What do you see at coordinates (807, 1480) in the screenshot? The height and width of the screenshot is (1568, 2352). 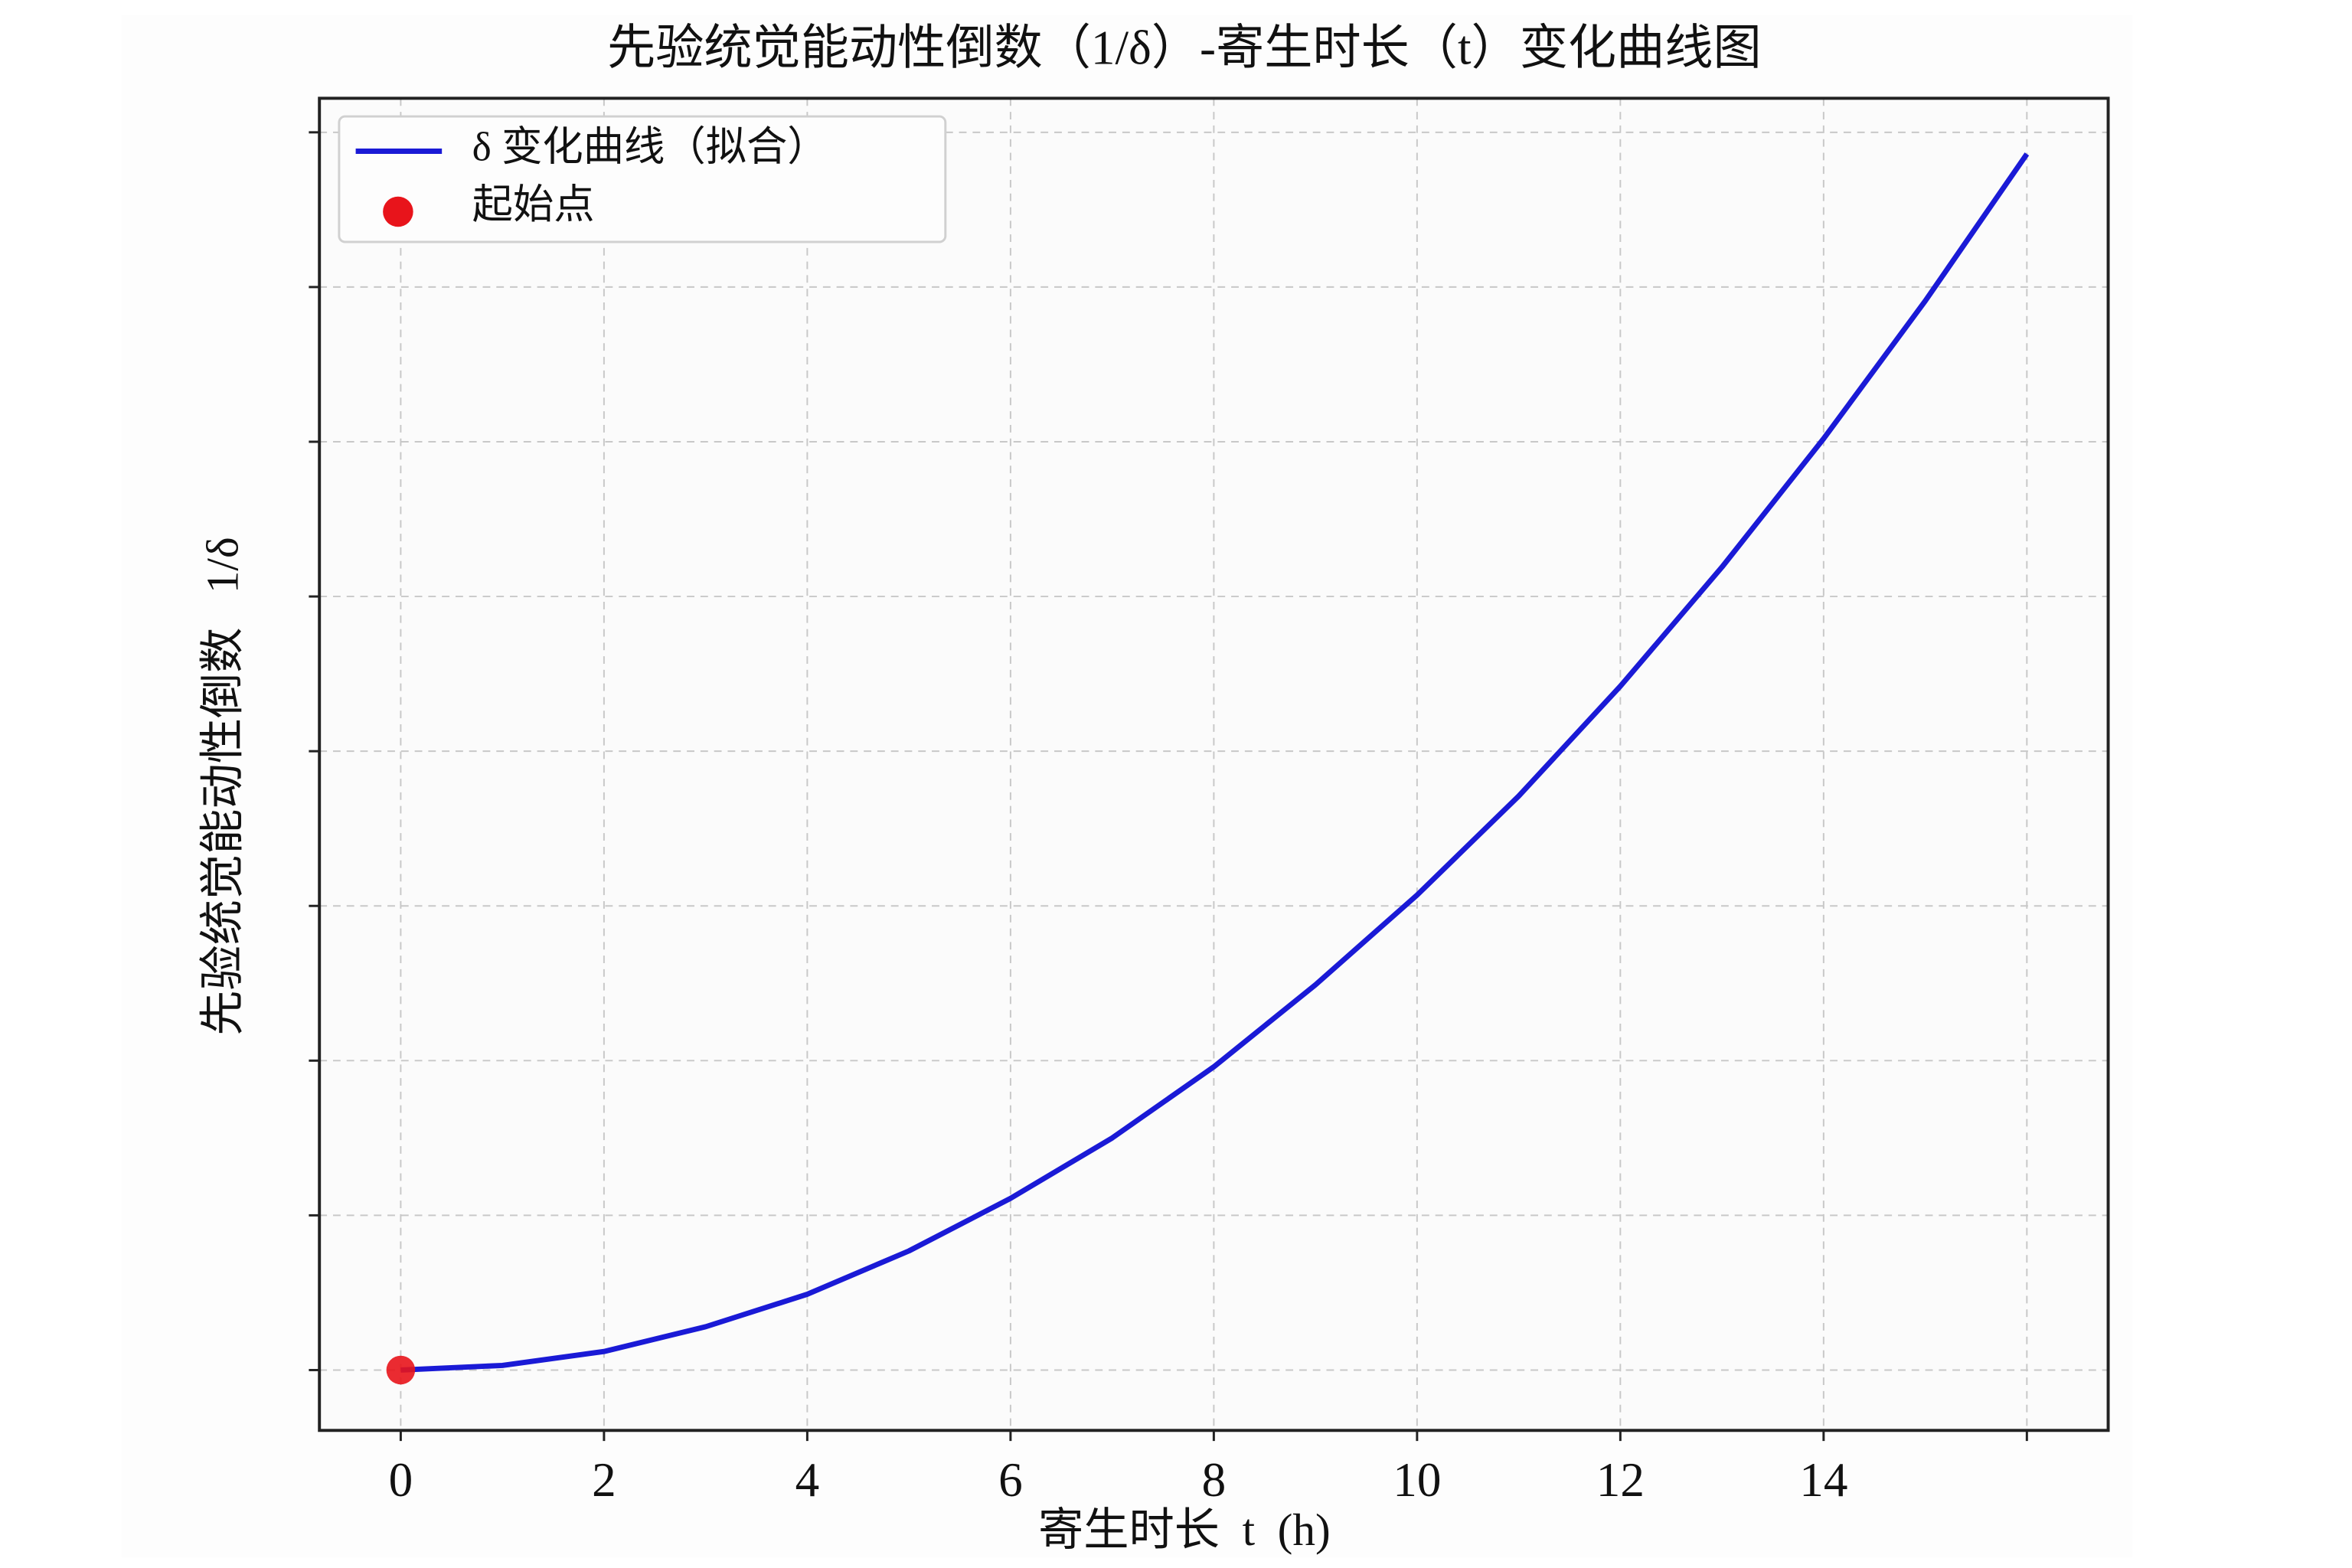 I see `x-tick-label: 4` at bounding box center [807, 1480].